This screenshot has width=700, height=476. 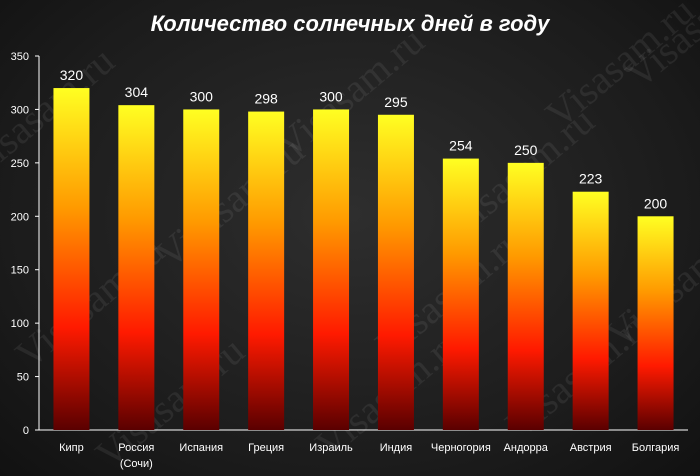 I want to click on bar-value-label: 223, so click(x=591, y=179).